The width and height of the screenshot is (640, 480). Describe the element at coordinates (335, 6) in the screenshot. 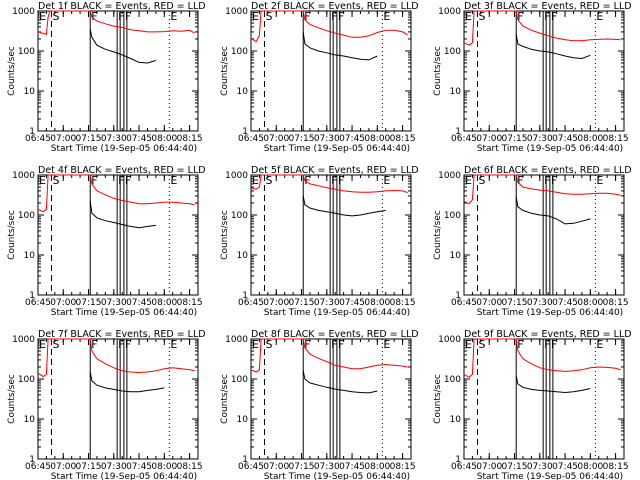

I see `chart-title: Det 2f BLACK = Events, RED = LLD` at that location.